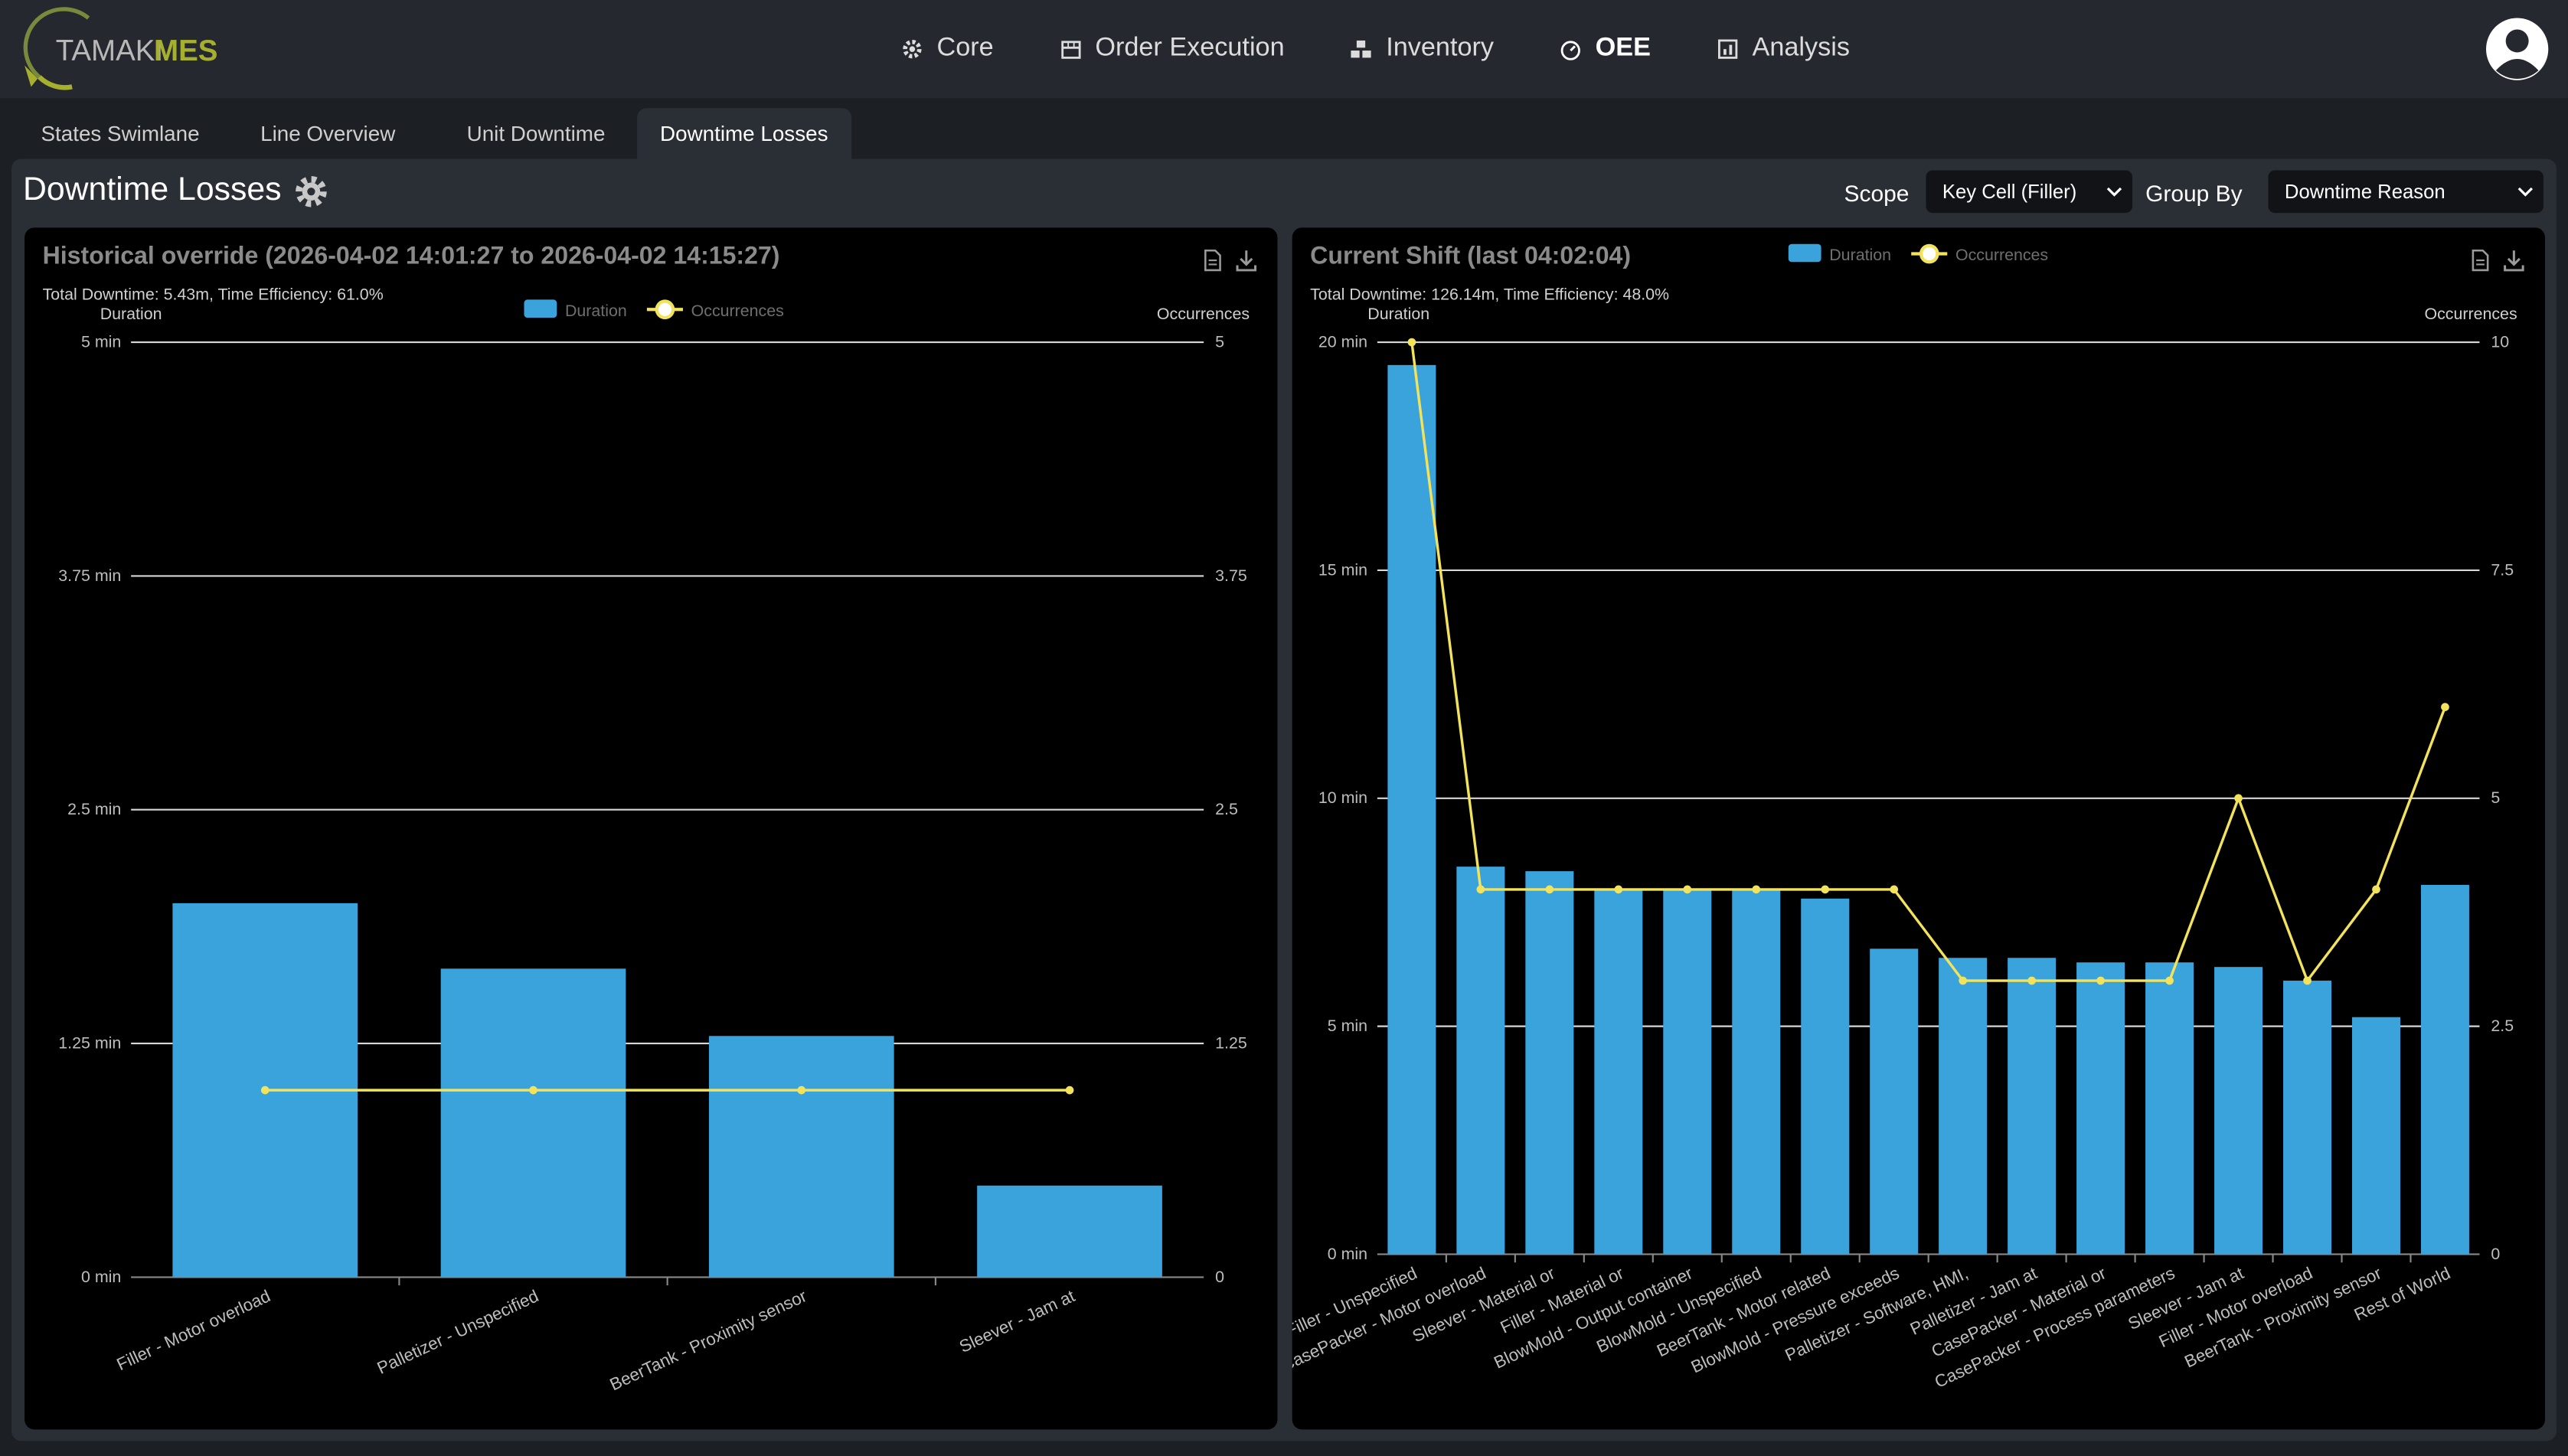  I want to click on y2-tick-label: 5, so click(2495, 798).